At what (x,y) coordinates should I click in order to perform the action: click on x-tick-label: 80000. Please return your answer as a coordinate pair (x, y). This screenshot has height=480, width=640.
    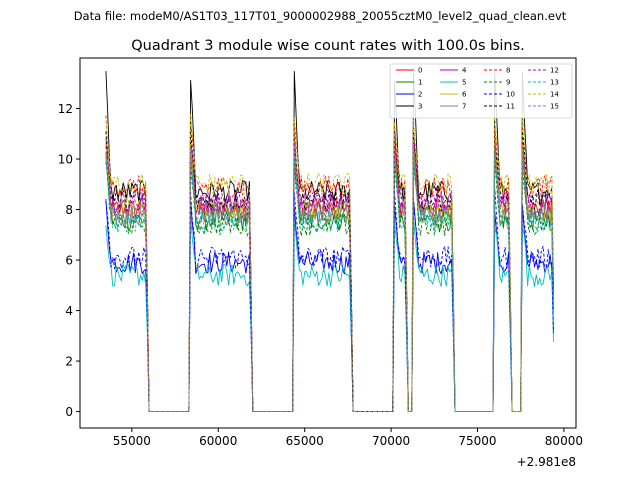
    Looking at the image, I should click on (564, 441).